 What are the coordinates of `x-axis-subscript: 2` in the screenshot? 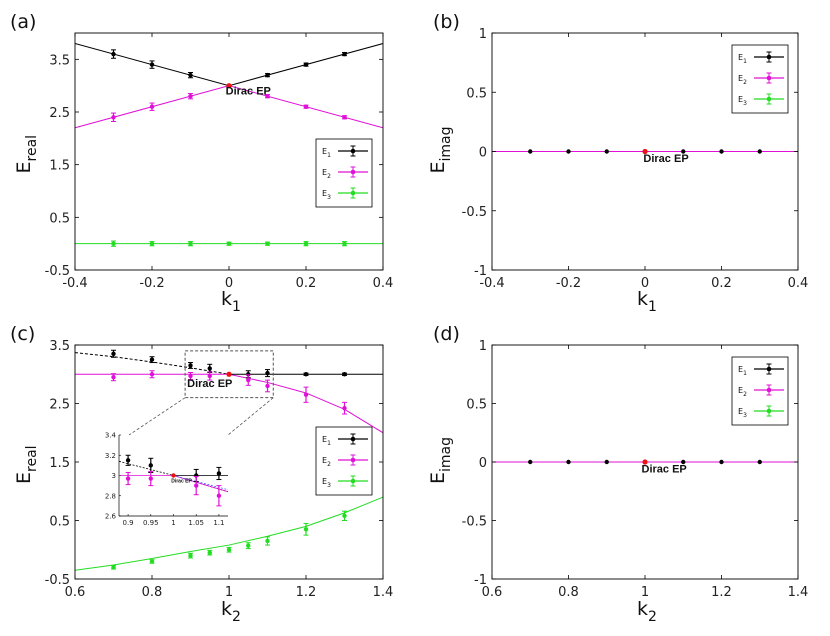 It's located at (236, 617).